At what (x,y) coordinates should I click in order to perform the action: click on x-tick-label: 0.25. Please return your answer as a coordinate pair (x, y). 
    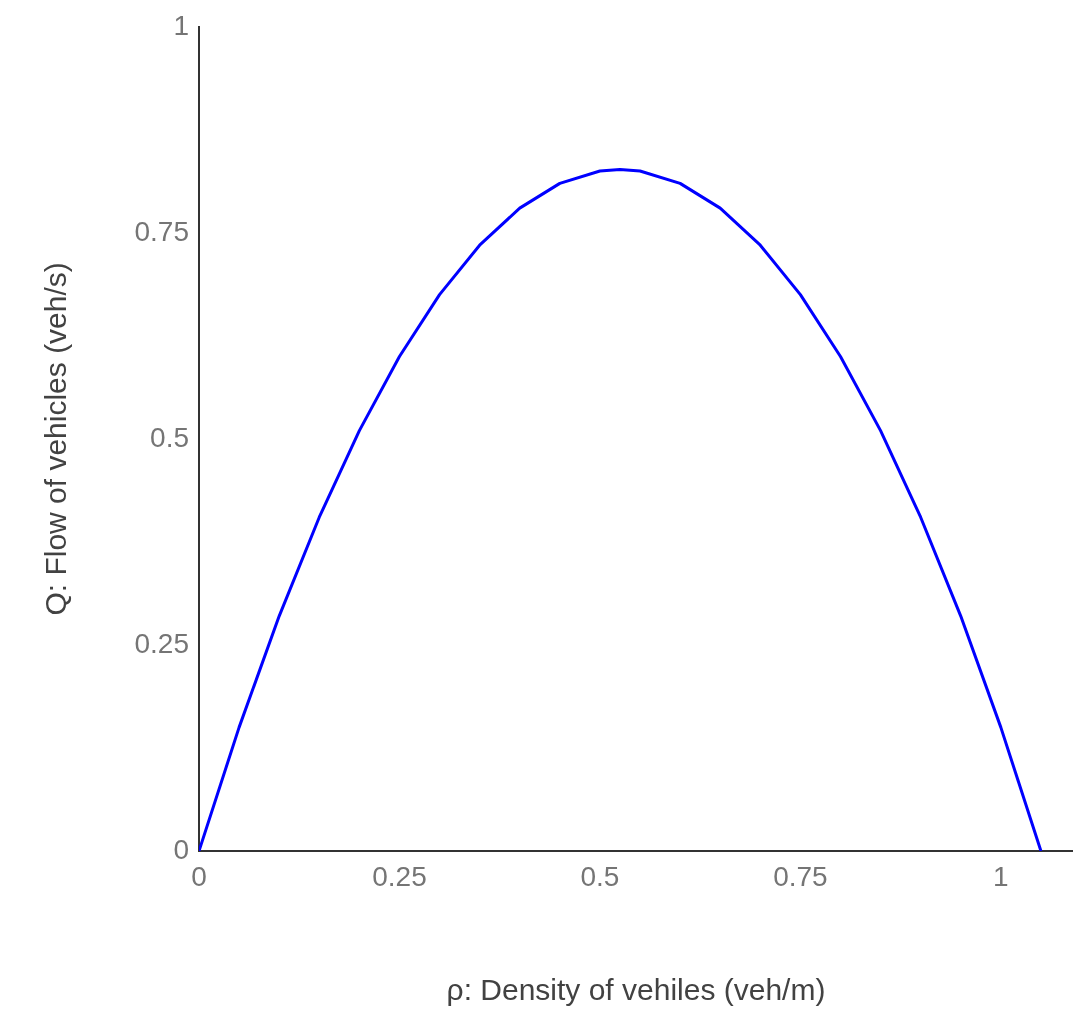
    Looking at the image, I should click on (399, 876).